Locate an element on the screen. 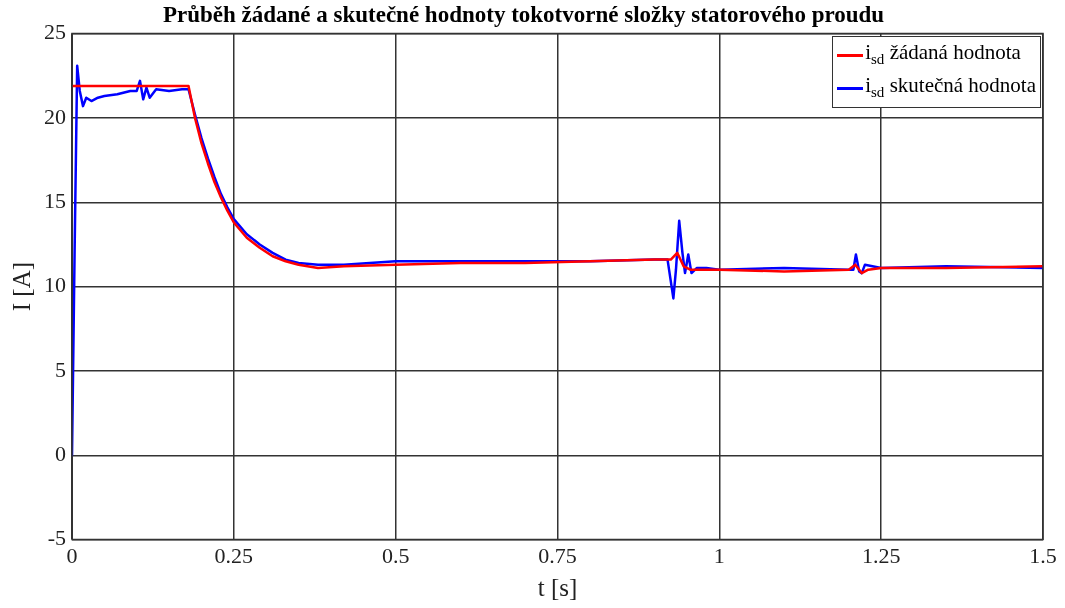 Image resolution: width=1065 pixels, height=608 pixels. y-tick-label: -5 is located at coordinates (56, 538).